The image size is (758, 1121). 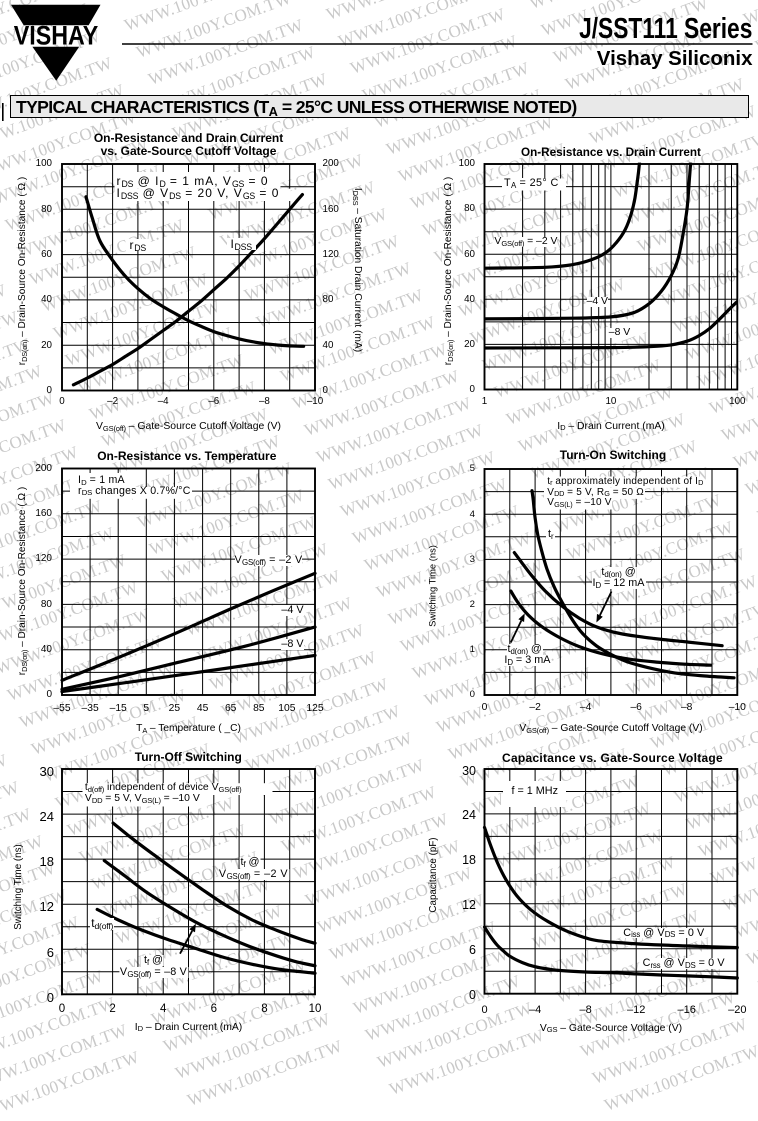 I want to click on svg-text: VISHAY, so click(x=56, y=36).